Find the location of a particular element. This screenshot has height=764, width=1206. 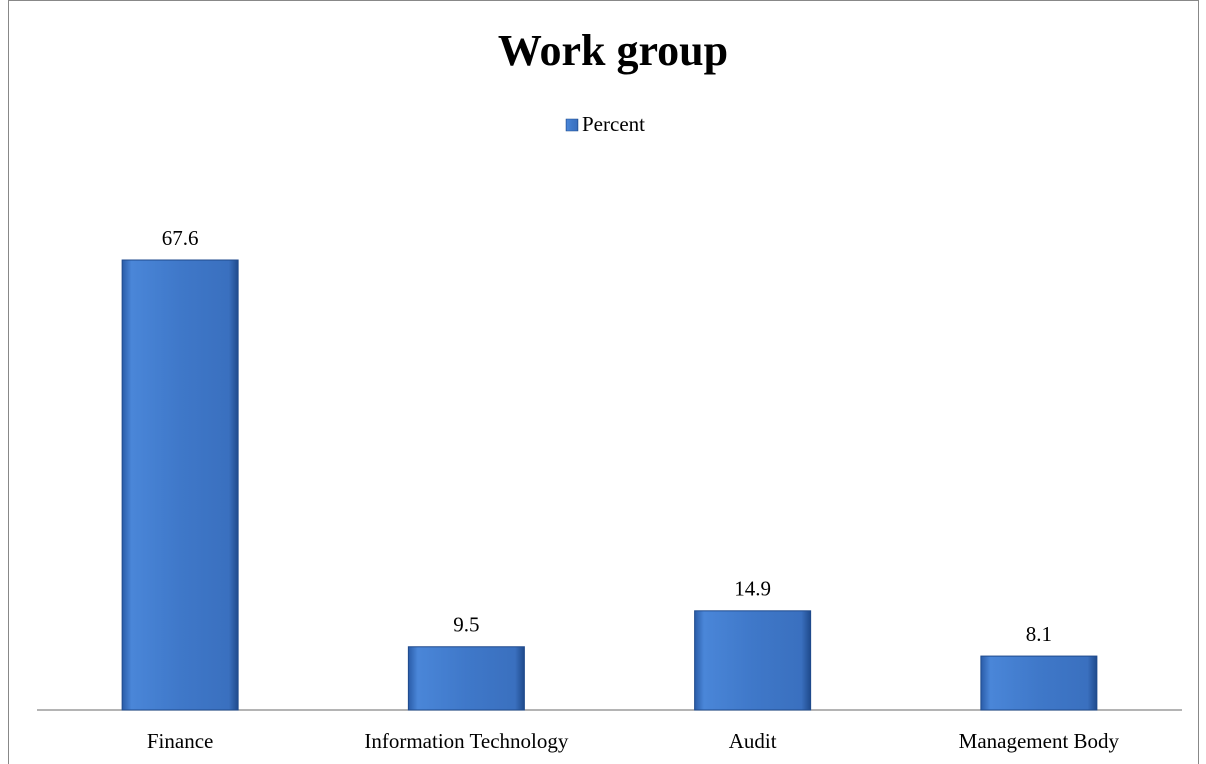

x-tick-label: Audit is located at coordinates (753, 741).